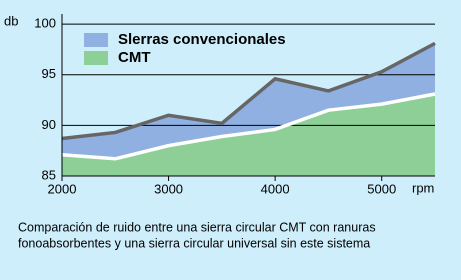  Describe the element at coordinates (11, 20) in the screenshot. I see `y-unit: db` at that location.